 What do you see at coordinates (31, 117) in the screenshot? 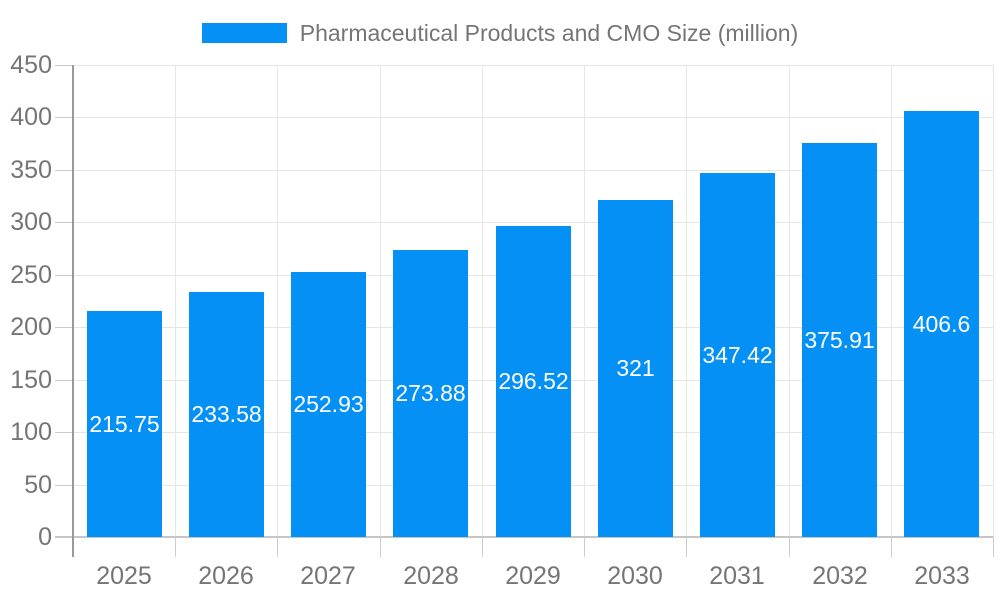
I see `y-axis-tick-label: 400` at bounding box center [31, 117].